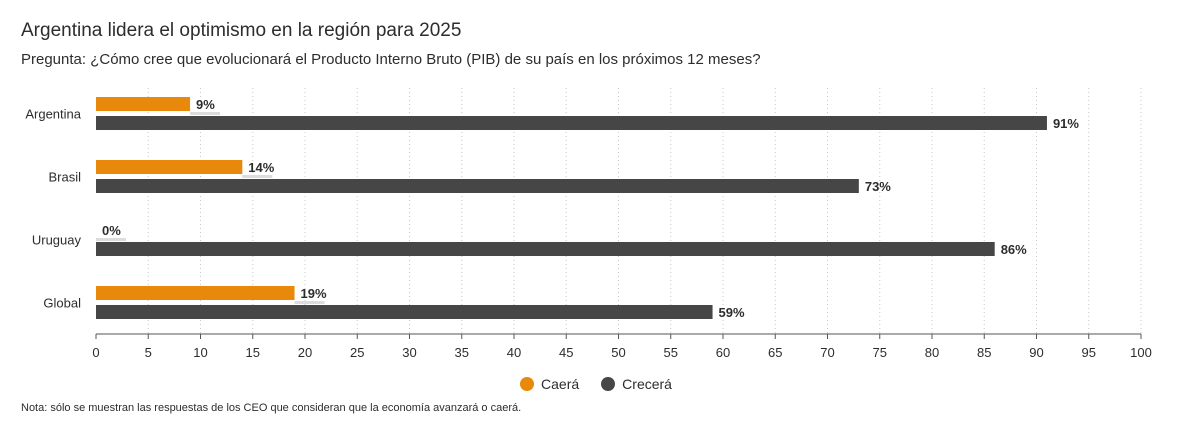 This screenshot has height=424, width=1192. I want to click on x-tick-label-55: 55, so click(671, 352).